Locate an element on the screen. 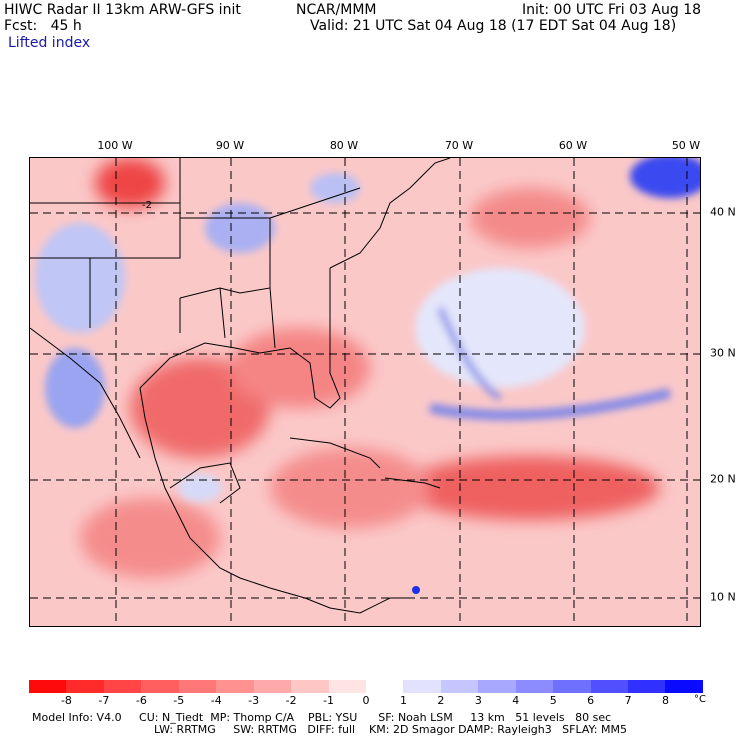  colorbar-label: 6 is located at coordinates (591, 700).